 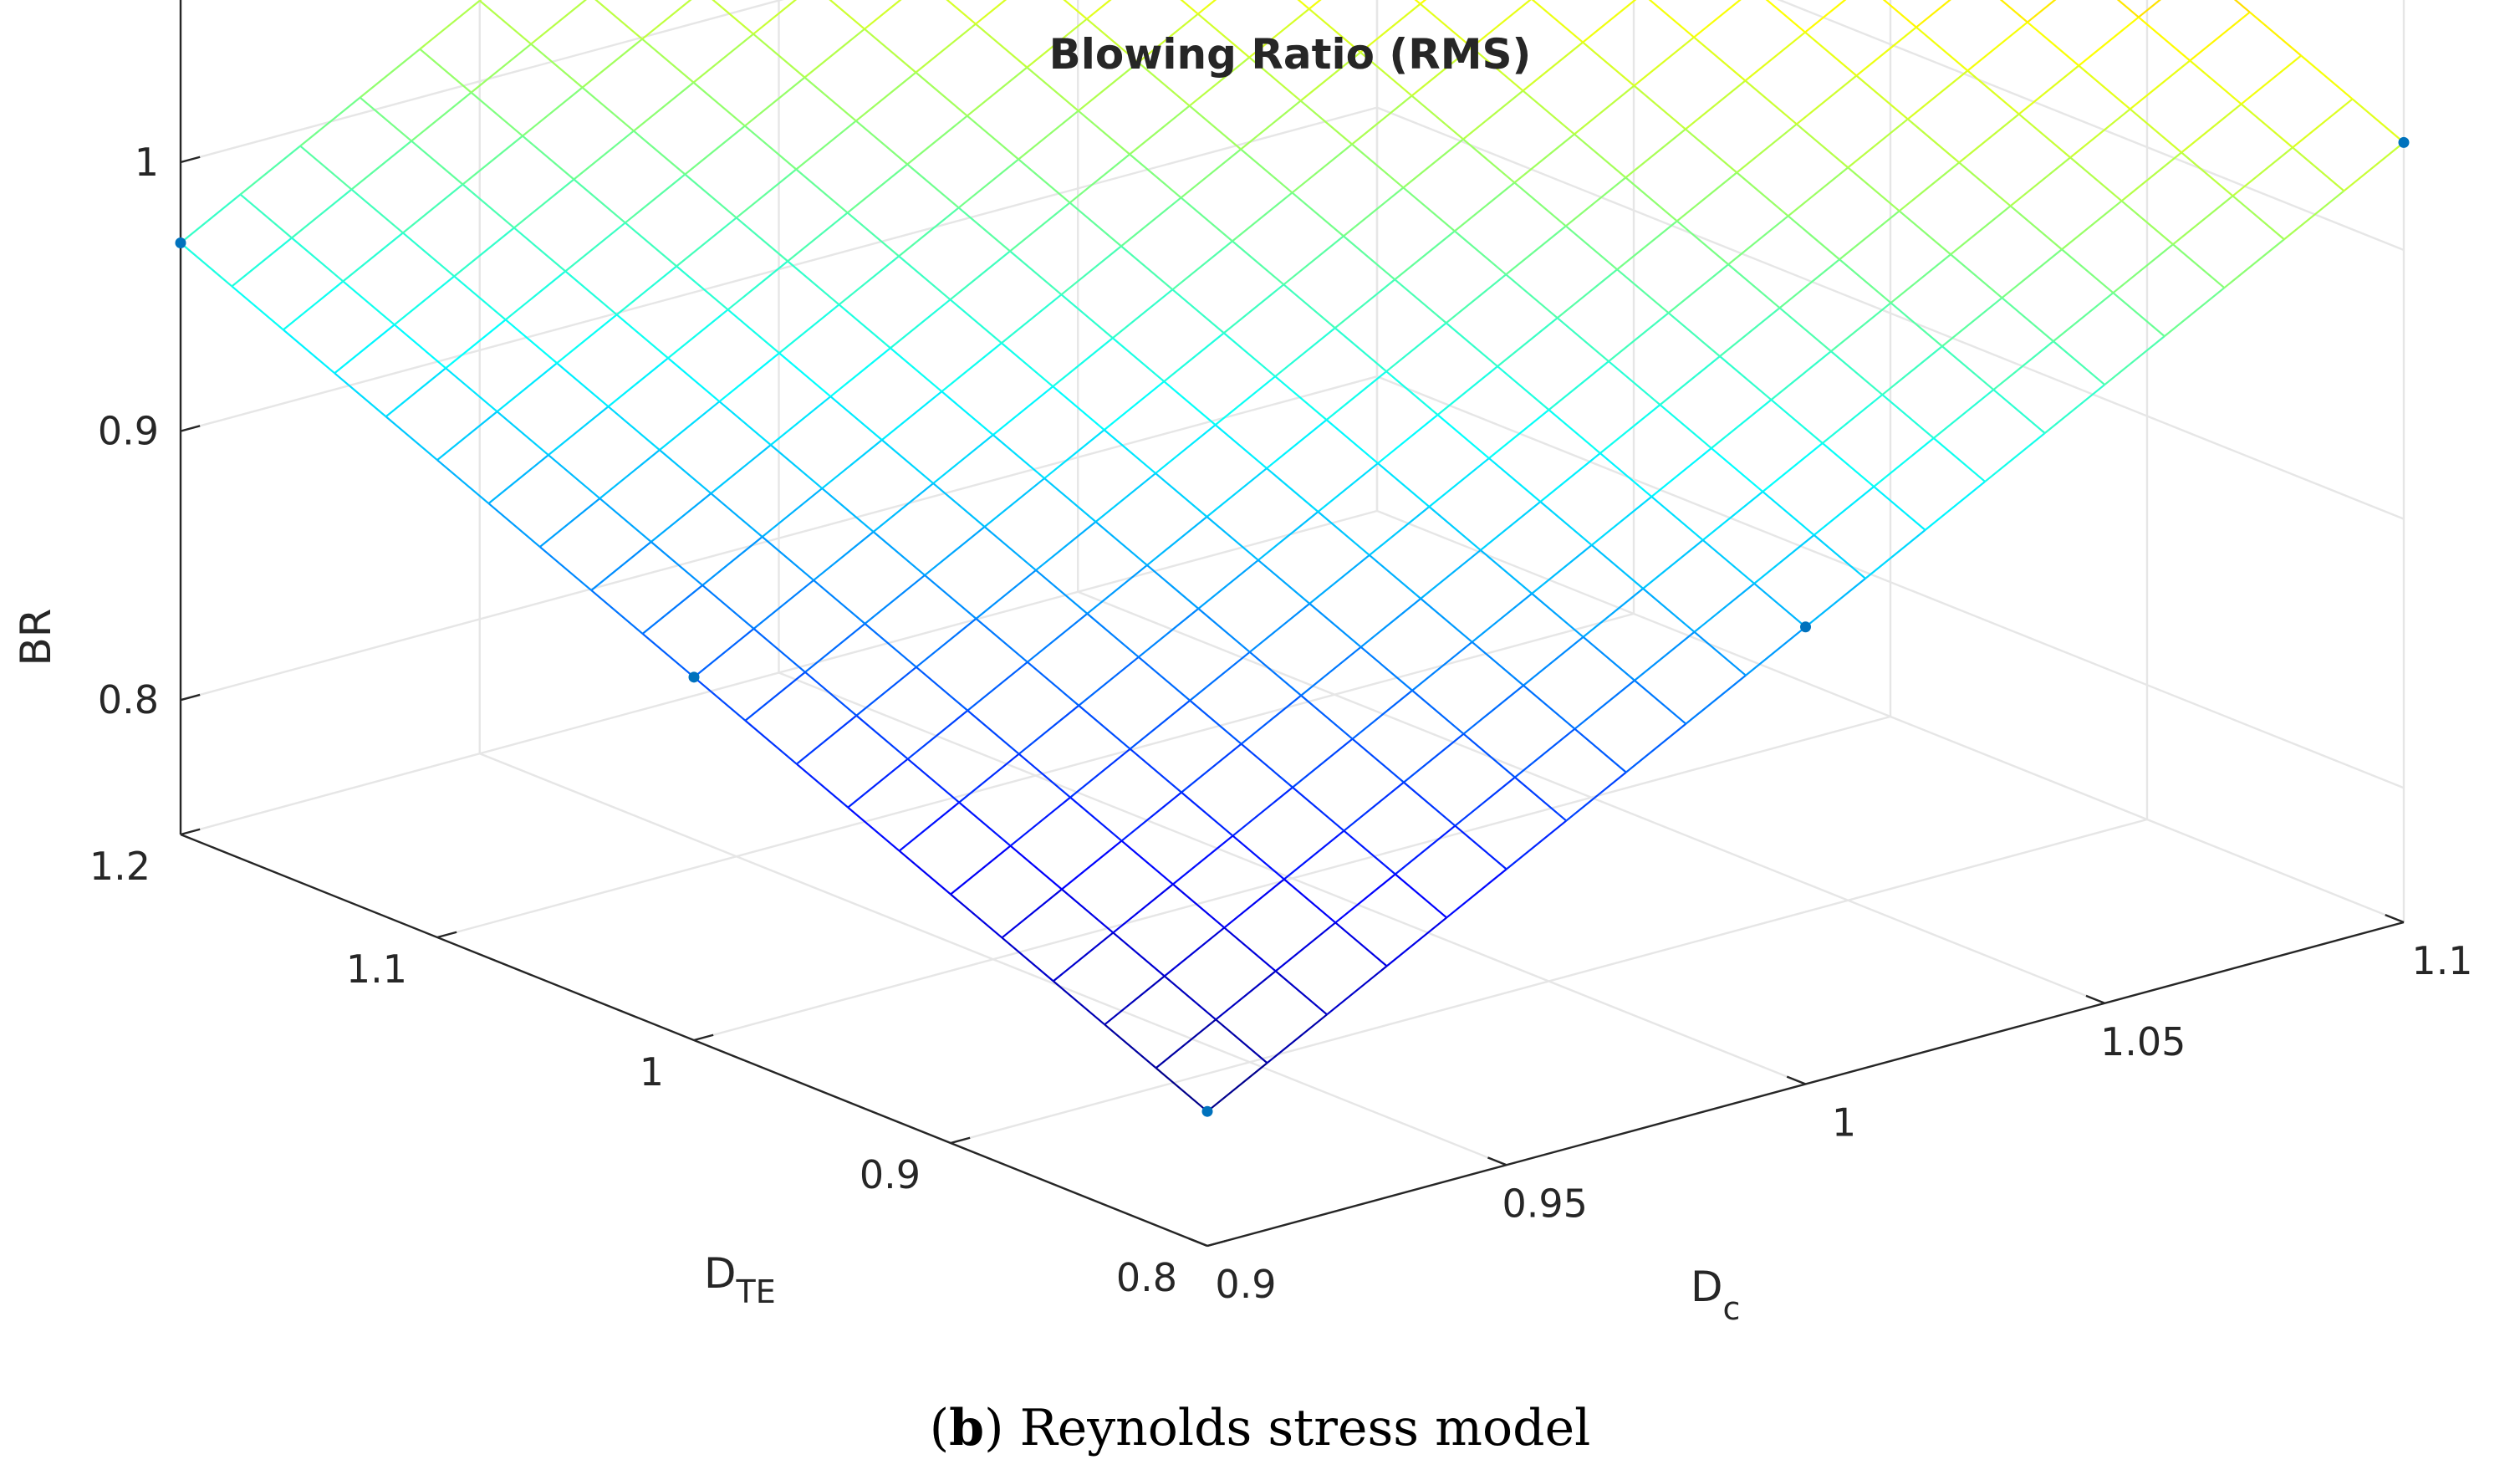 What do you see at coordinates (1634, 383) in the screenshot?
I see `mesh-line-x11-seg4` at bounding box center [1634, 383].